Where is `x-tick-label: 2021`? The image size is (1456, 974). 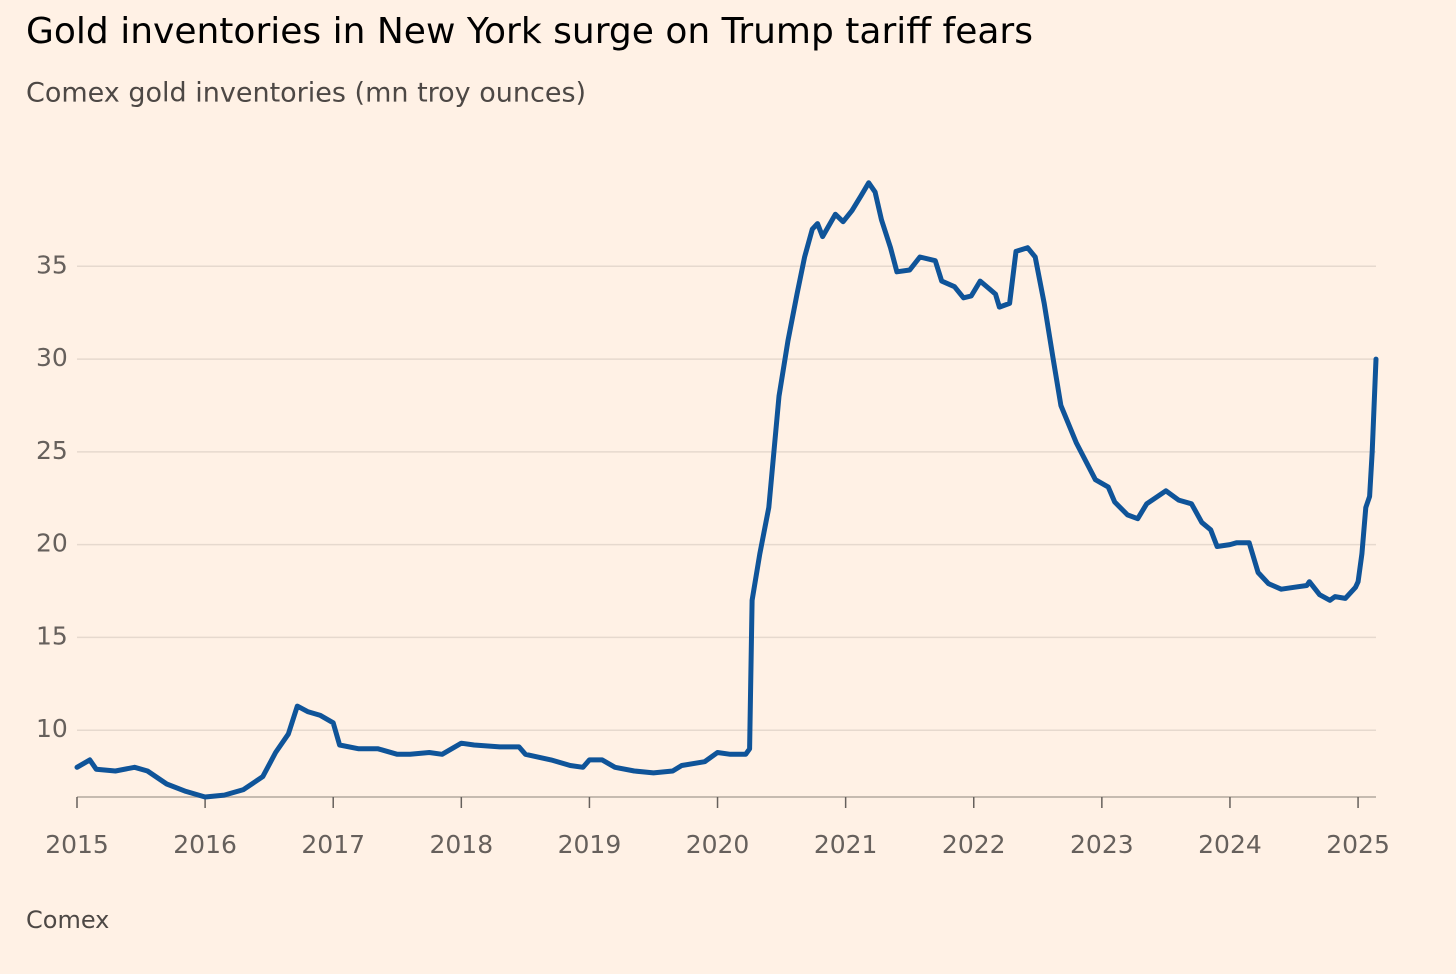 x-tick-label: 2021 is located at coordinates (846, 844).